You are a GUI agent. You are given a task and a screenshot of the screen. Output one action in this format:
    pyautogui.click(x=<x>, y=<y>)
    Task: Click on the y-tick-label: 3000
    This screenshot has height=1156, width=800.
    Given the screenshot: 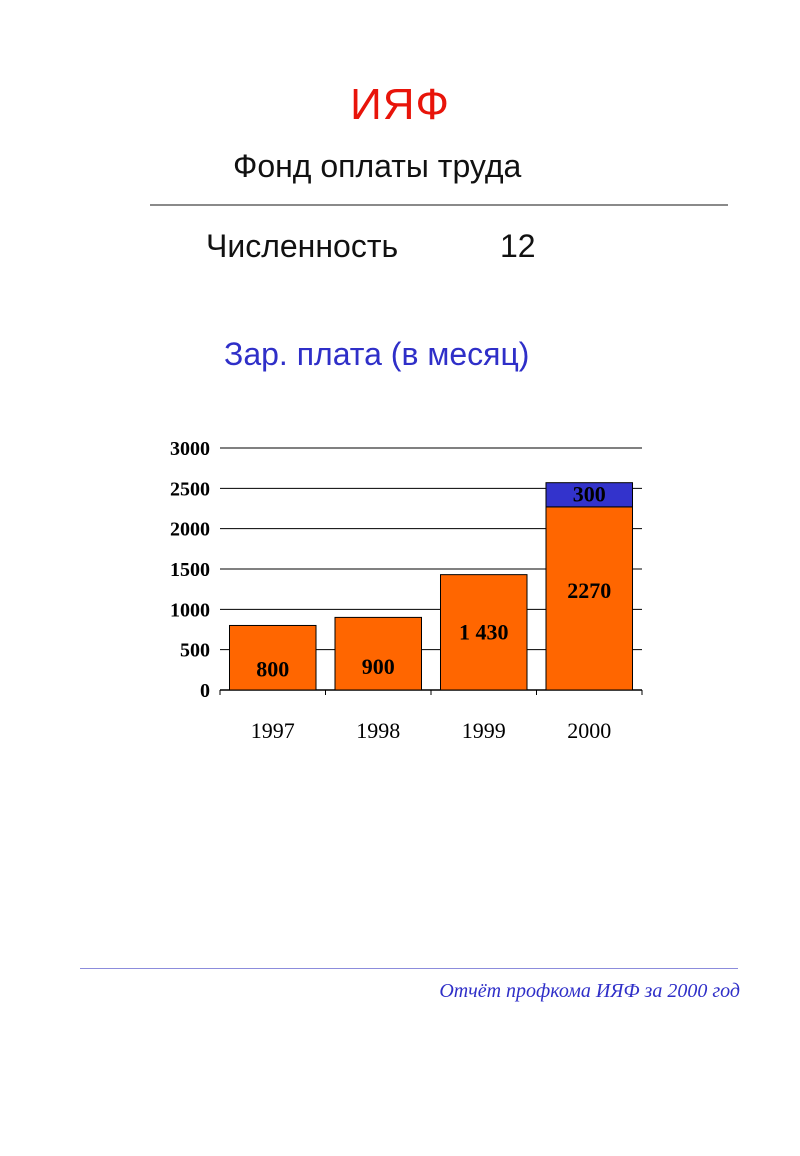 What is the action you would take?
    pyautogui.click(x=190, y=449)
    